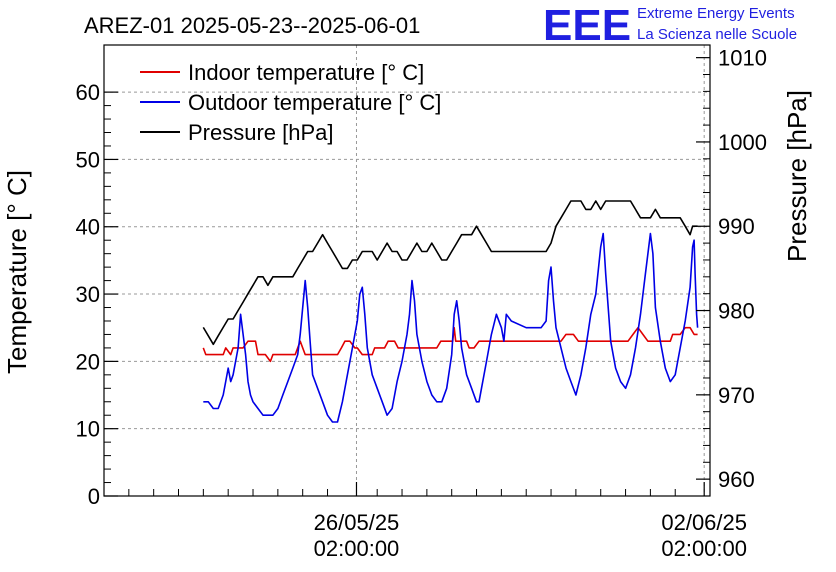 The width and height of the screenshot is (836, 572). I want to click on y-axis-right-title: Pressure [hPa], so click(797, 176).